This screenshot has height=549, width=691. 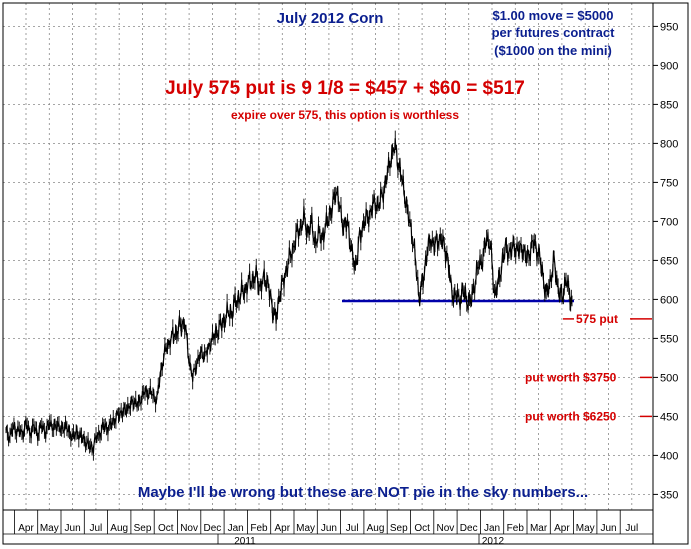 I want to click on y-tick-label: 750, so click(x=669, y=183).